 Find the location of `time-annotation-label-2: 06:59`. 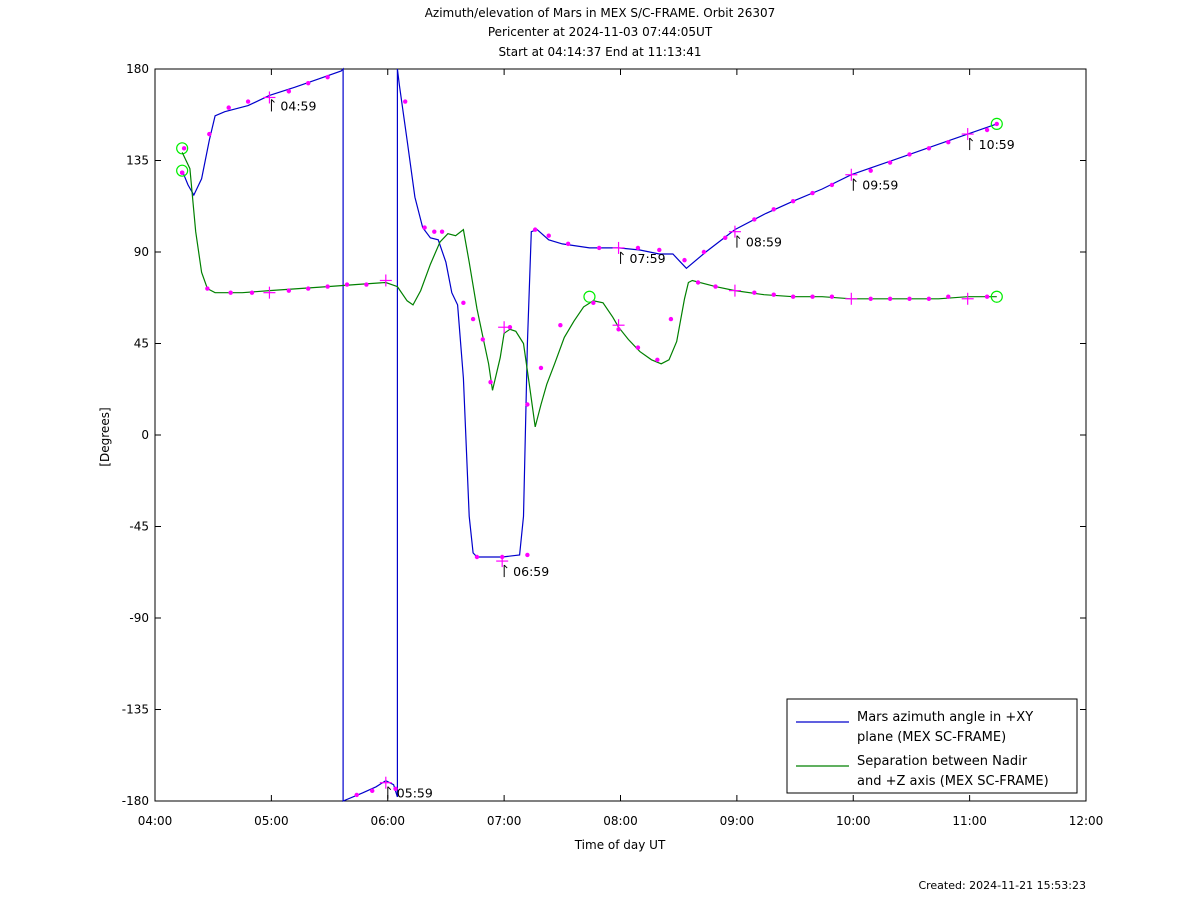

time-annotation-label-2: 06:59 is located at coordinates (531, 571).